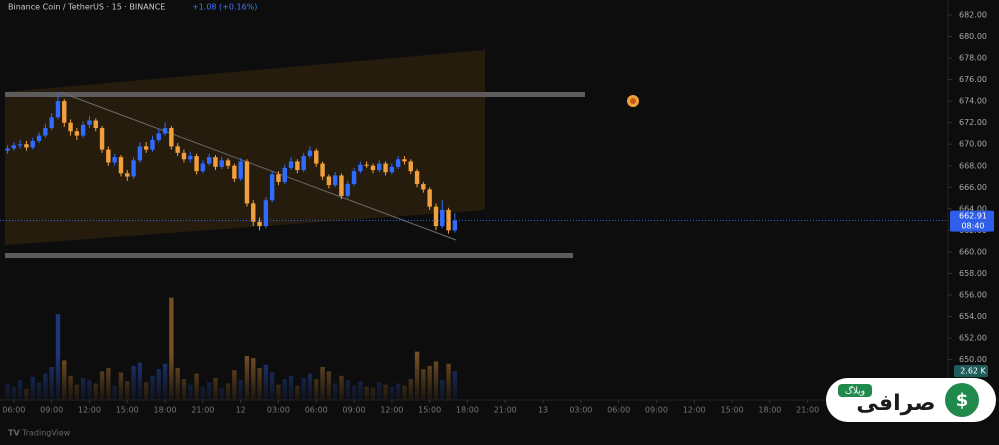 This screenshot has height=445, width=999. I want to click on y-tick-label: 666.00, so click(973, 187).